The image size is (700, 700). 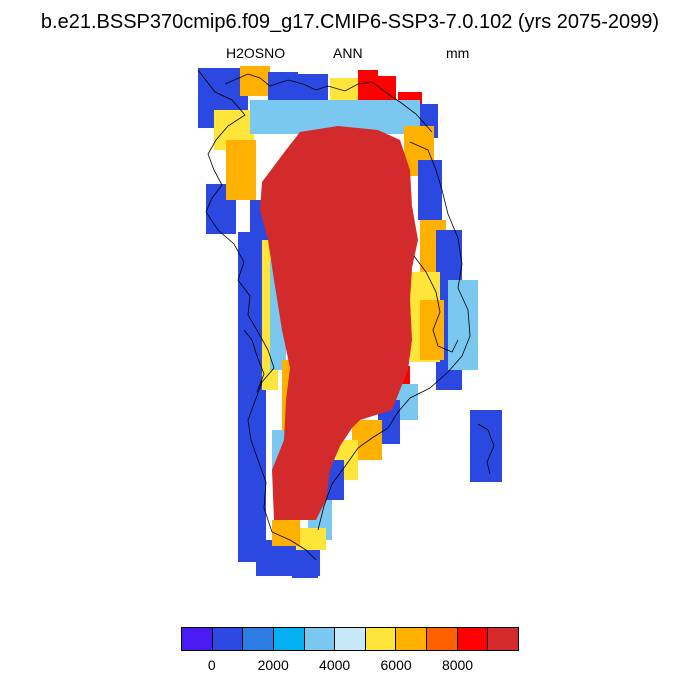 I want to click on coastline-east, so click(x=394, y=336).